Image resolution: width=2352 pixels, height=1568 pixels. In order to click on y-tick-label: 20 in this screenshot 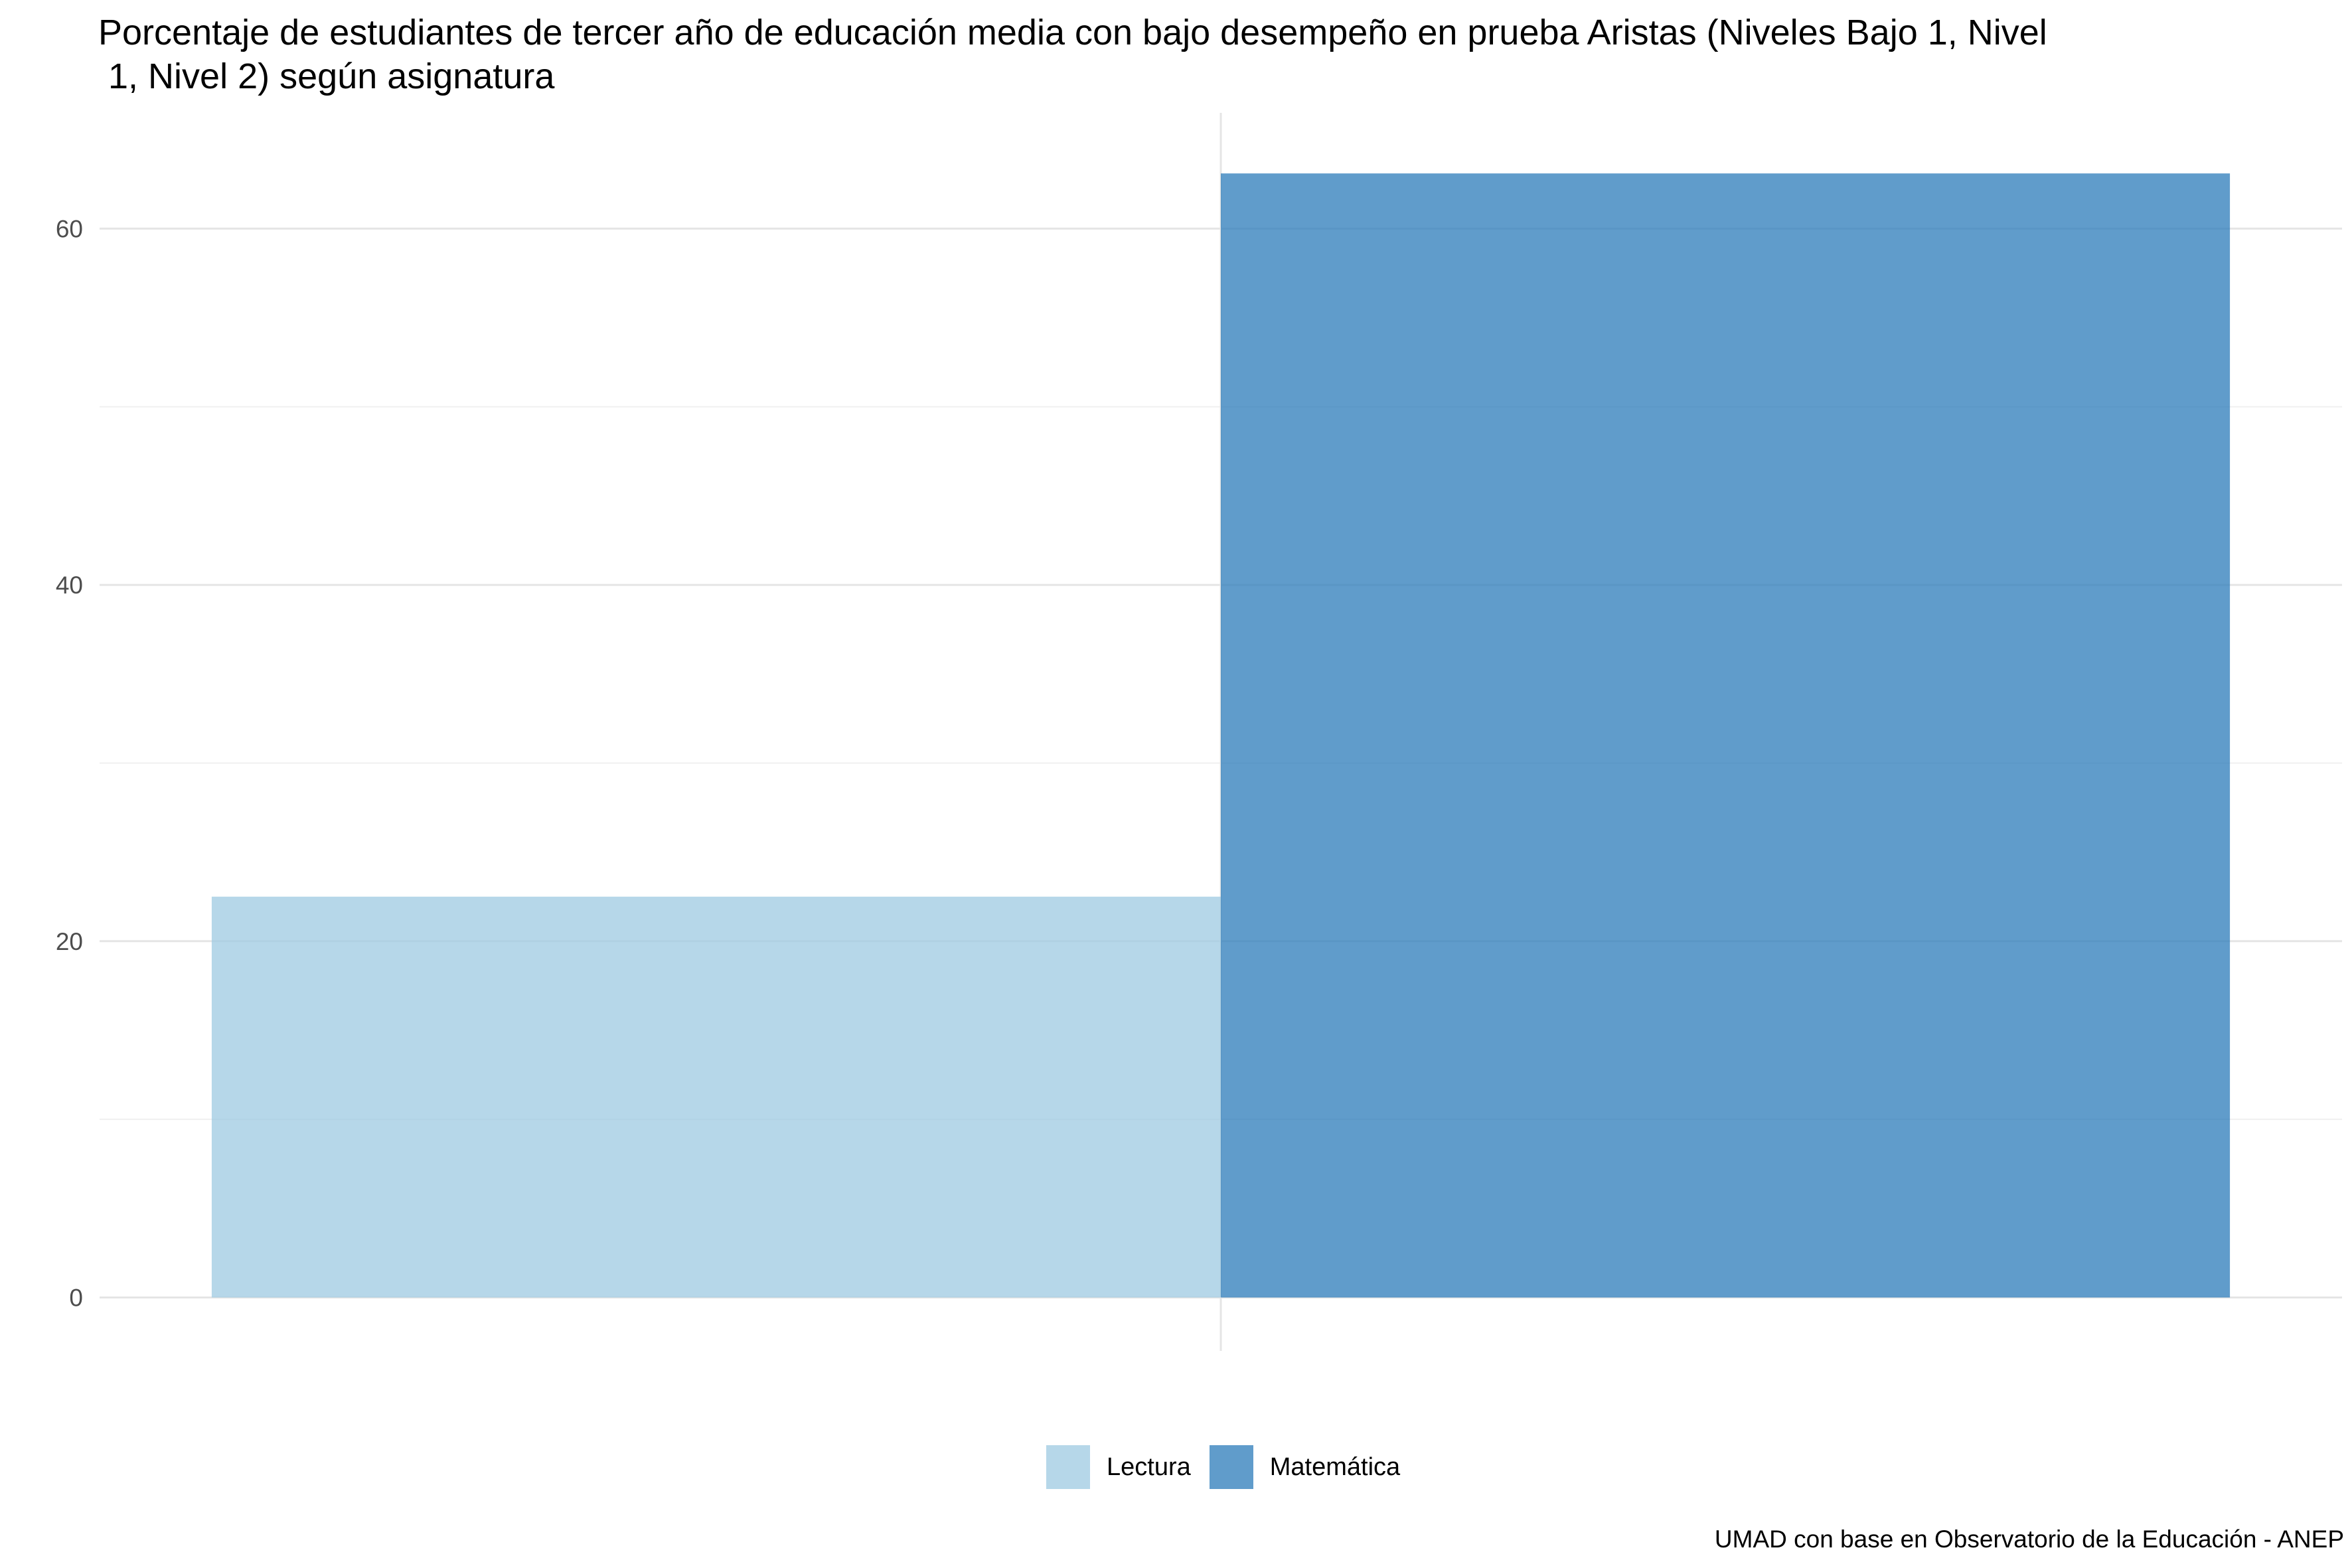, I will do `click(69, 942)`.